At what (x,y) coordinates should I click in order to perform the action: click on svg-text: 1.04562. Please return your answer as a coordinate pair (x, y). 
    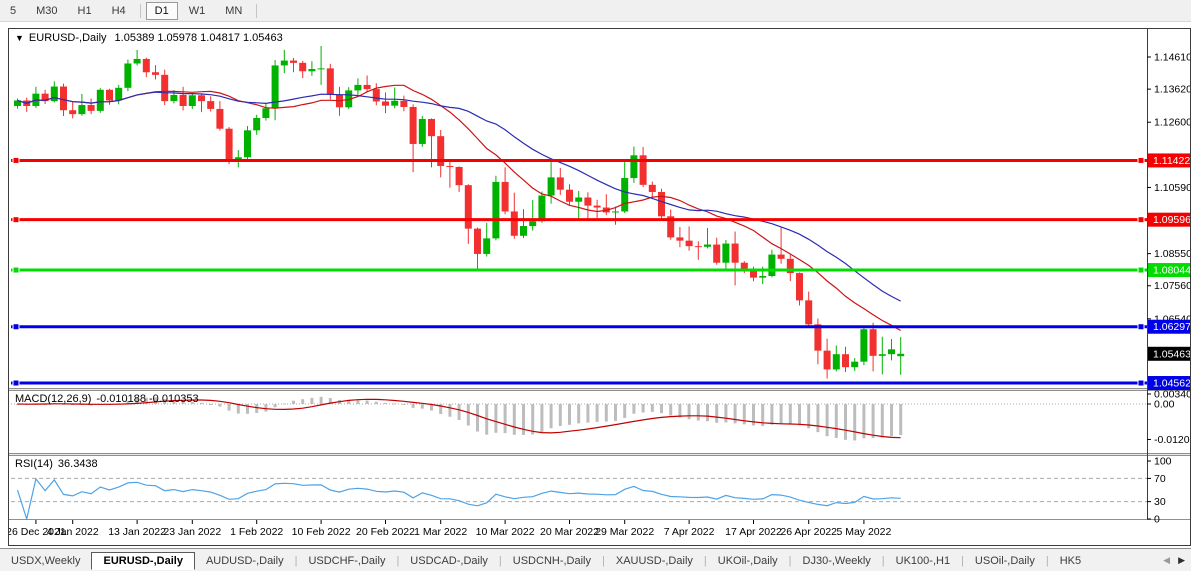
    Looking at the image, I should click on (1171, 384).